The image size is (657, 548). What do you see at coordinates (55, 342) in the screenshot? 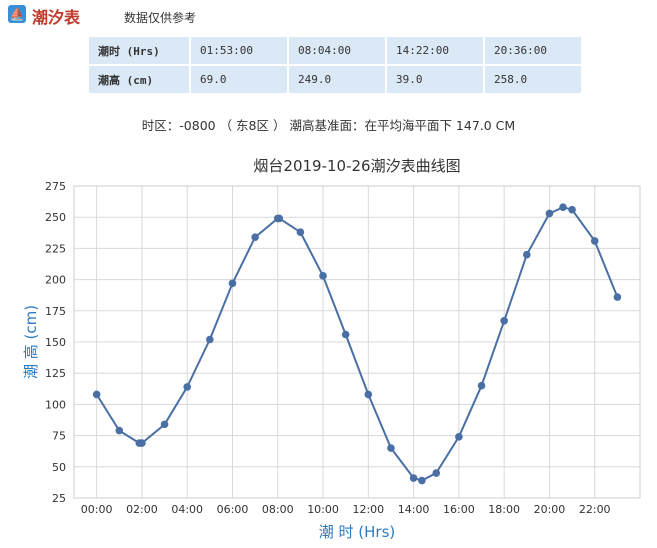
I see `y-tick-label: 150` at bounding box center [55, 342].